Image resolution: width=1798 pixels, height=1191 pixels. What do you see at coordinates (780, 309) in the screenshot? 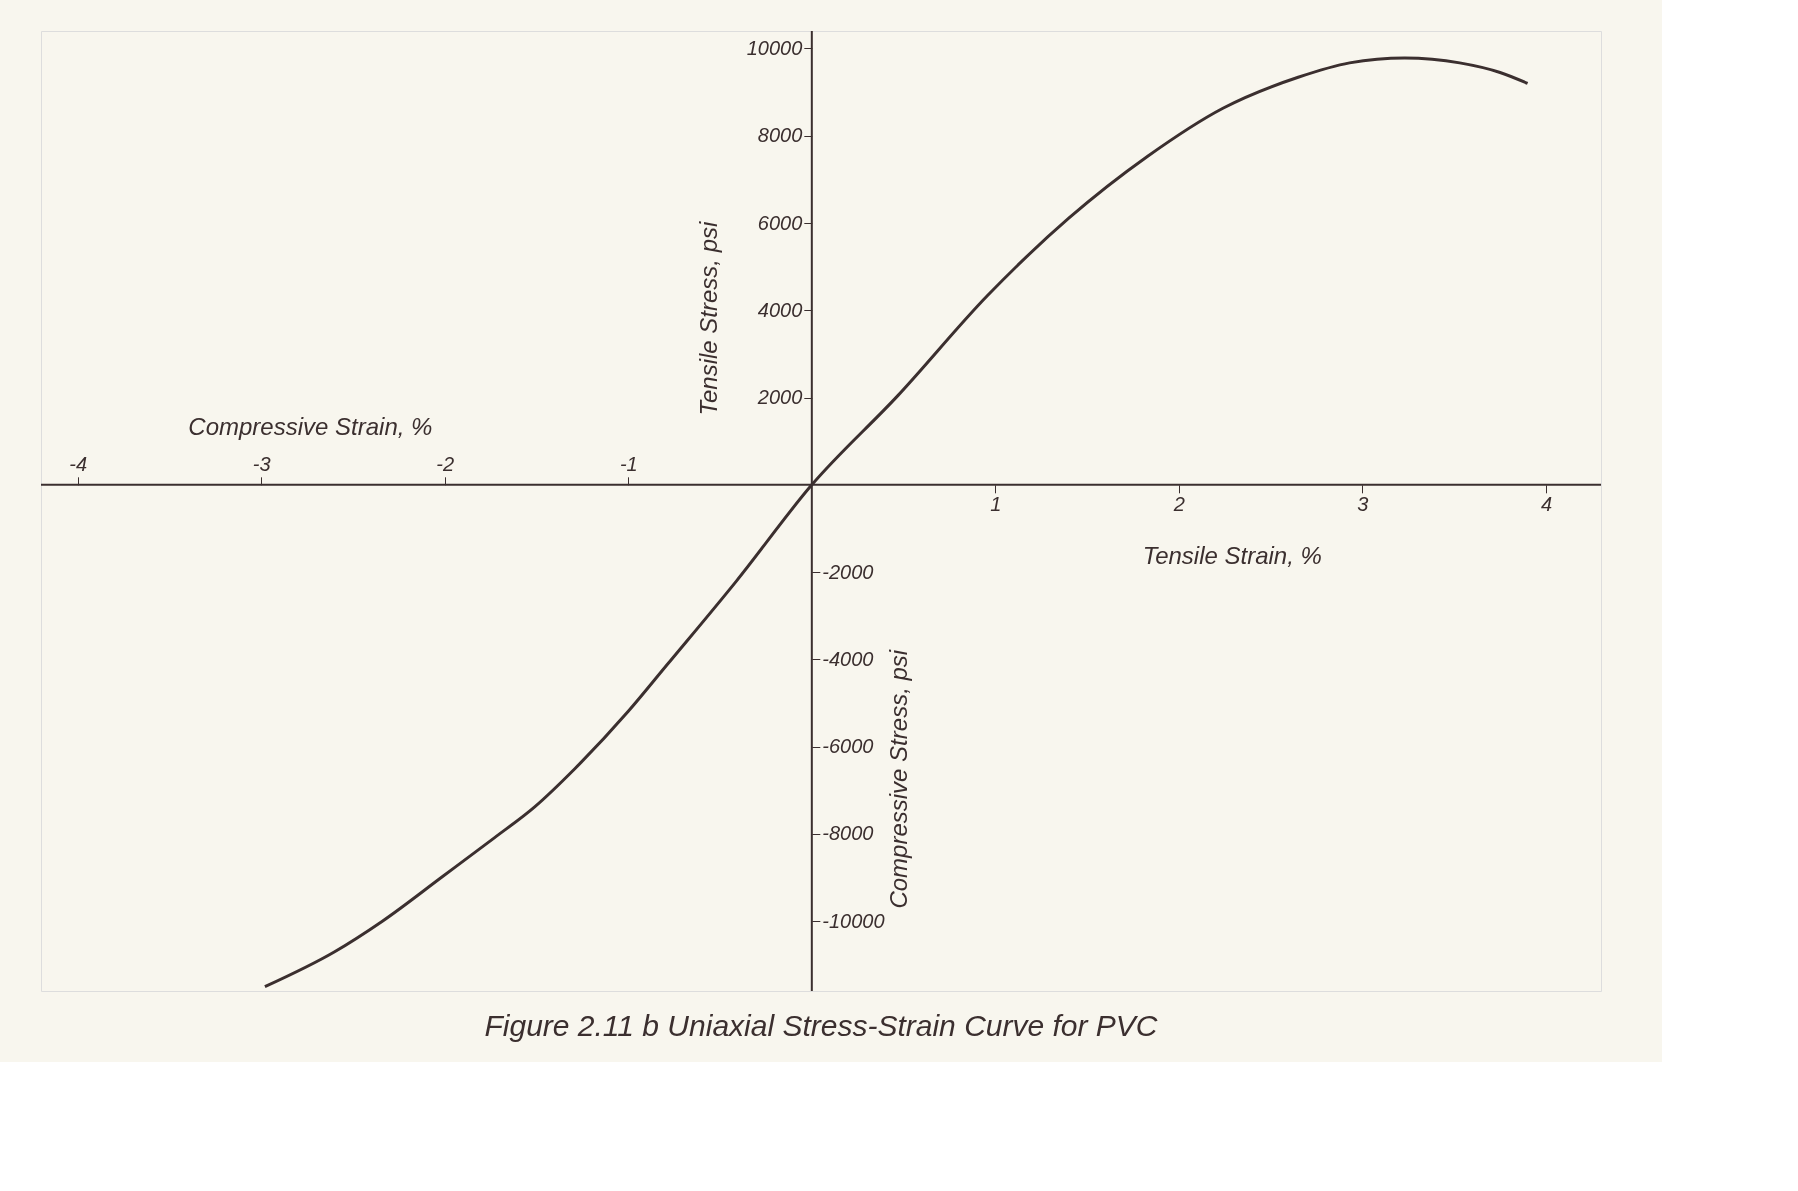
I see `y-tick-label: 4000` at bounding box center [780, 309].